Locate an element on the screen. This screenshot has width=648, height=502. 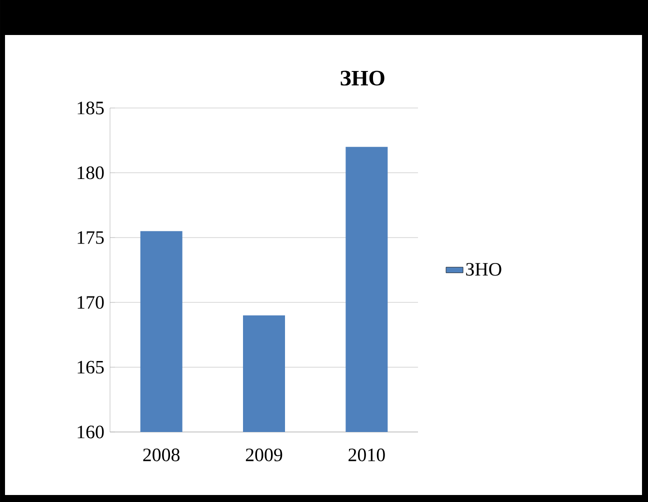
y-tick-label: 185 is located at coordinates (91, 108).